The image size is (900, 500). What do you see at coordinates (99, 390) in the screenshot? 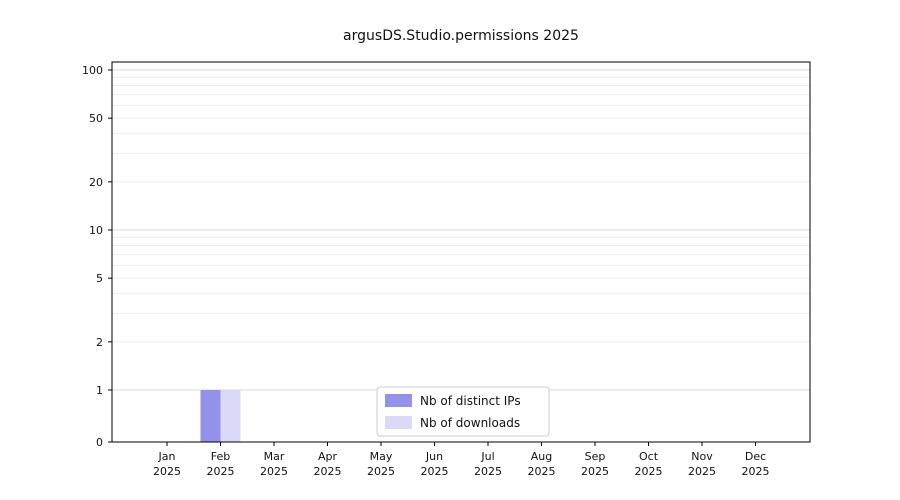
I see `y-tick-label: 1` at bounding box center [99, 390].